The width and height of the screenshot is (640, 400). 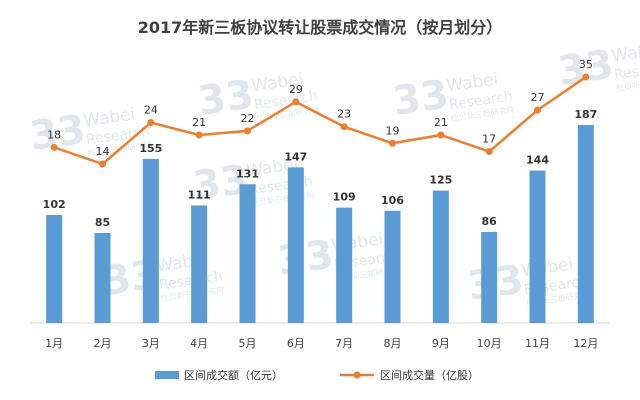 I want to click on x-tick-label: 3月, so click(x=151, y=343).